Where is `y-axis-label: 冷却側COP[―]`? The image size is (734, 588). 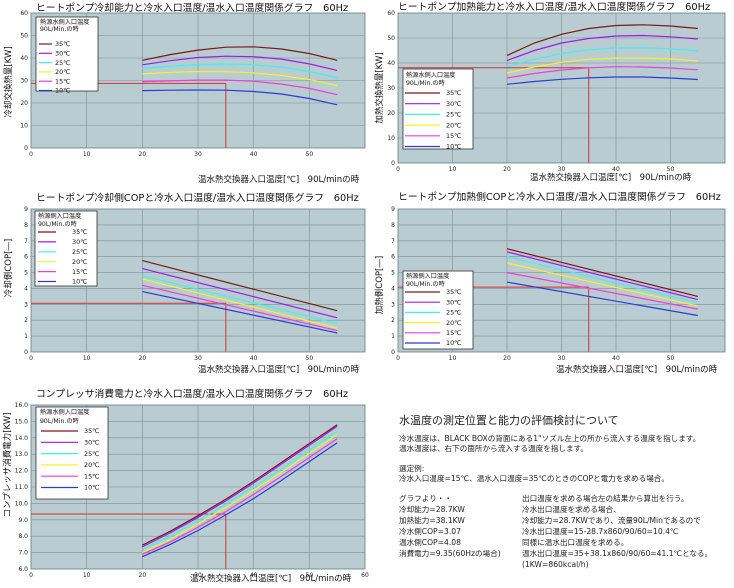 y-axis-label: 冷却側COP[―] is located at coordinates (8, 268).